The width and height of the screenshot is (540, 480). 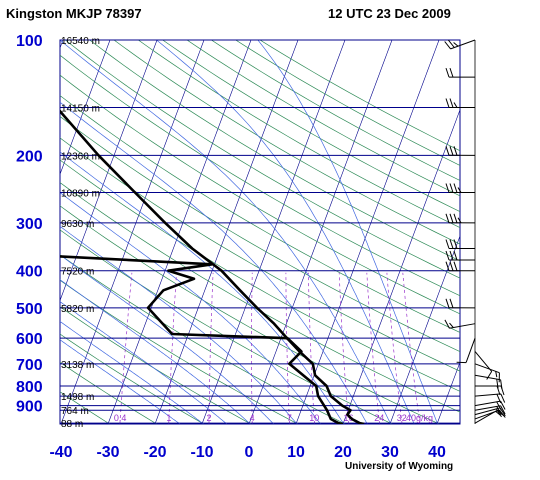 What do you see at coordinates (379, 418) in the screenshot?
I see `mixing-ratio-label: 24` at bounding box center [379, 418].